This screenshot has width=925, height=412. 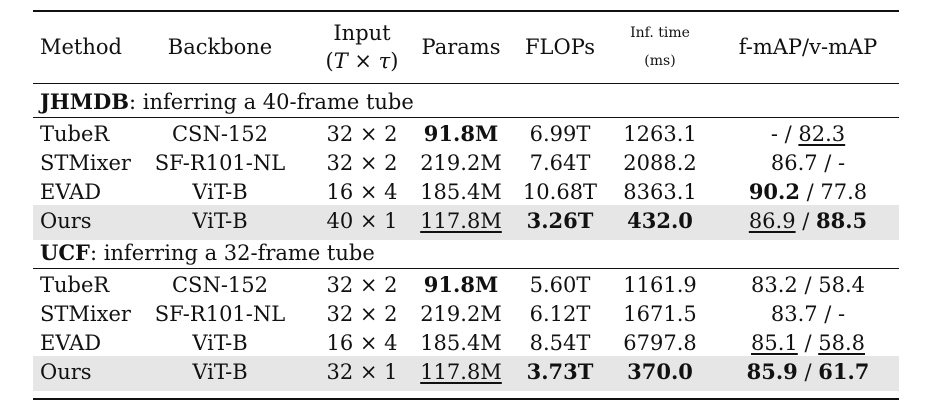 I want to click on cell-fmap: 83.7, so click(x=794, y=314).